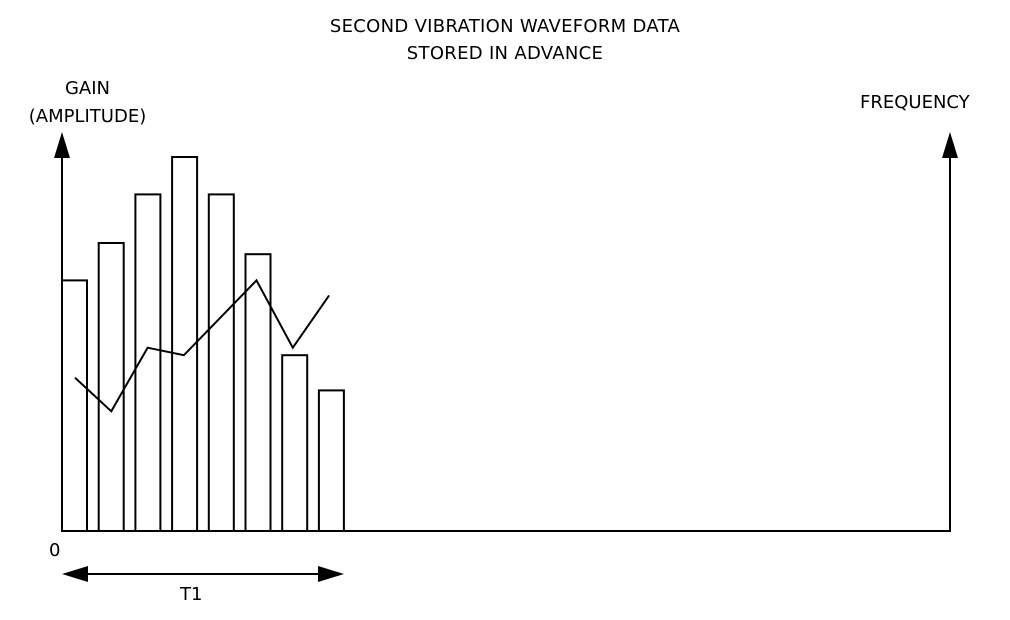 The width and height of the screenshot is (1010, 620). What do you see at coordinates (75, 574) in the screenshot?
I see `t1-left-arrowhead` at bounding box center [75, 574].